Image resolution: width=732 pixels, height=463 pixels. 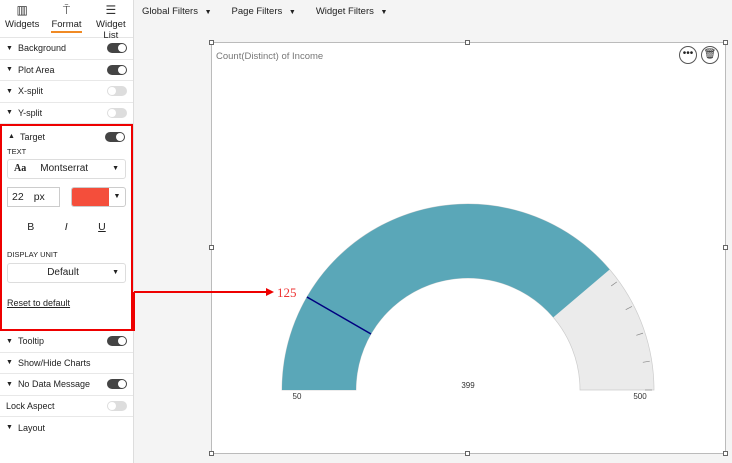 I want to click on section-plot-area: ▼ Plot Area, so click(x=66, y=70).